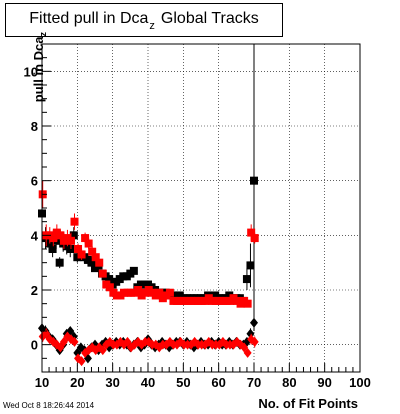  I want to click on chart-title: Fitted pull in Dca z Global Tracks, so click(144, 20).